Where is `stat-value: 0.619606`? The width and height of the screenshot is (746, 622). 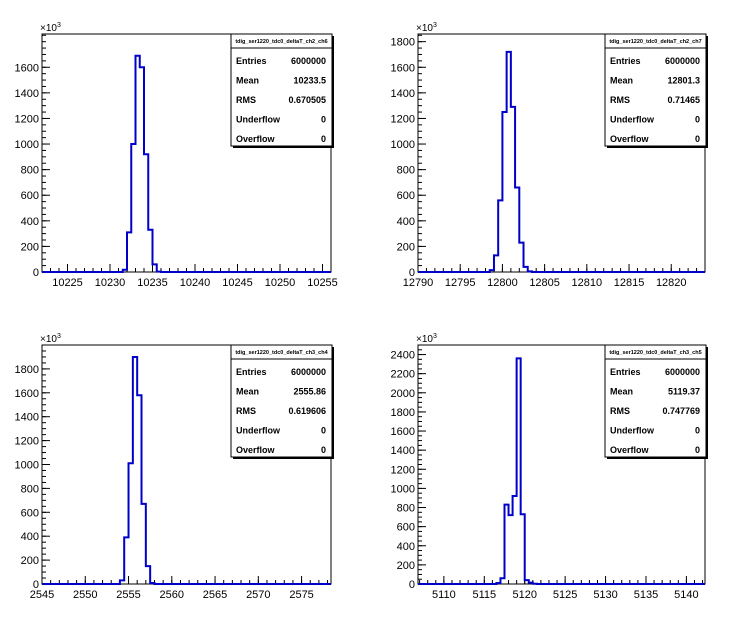
stat-value: 0.619606 is located at coordinates (307, 411).